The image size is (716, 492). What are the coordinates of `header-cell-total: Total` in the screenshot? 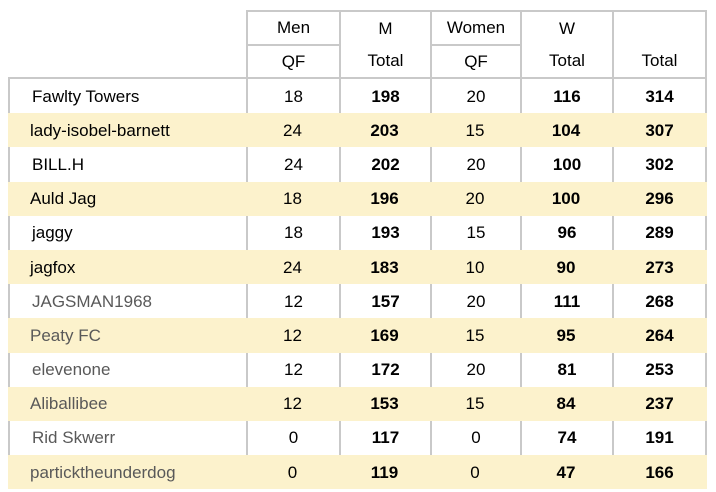 It's located at (659, 61).